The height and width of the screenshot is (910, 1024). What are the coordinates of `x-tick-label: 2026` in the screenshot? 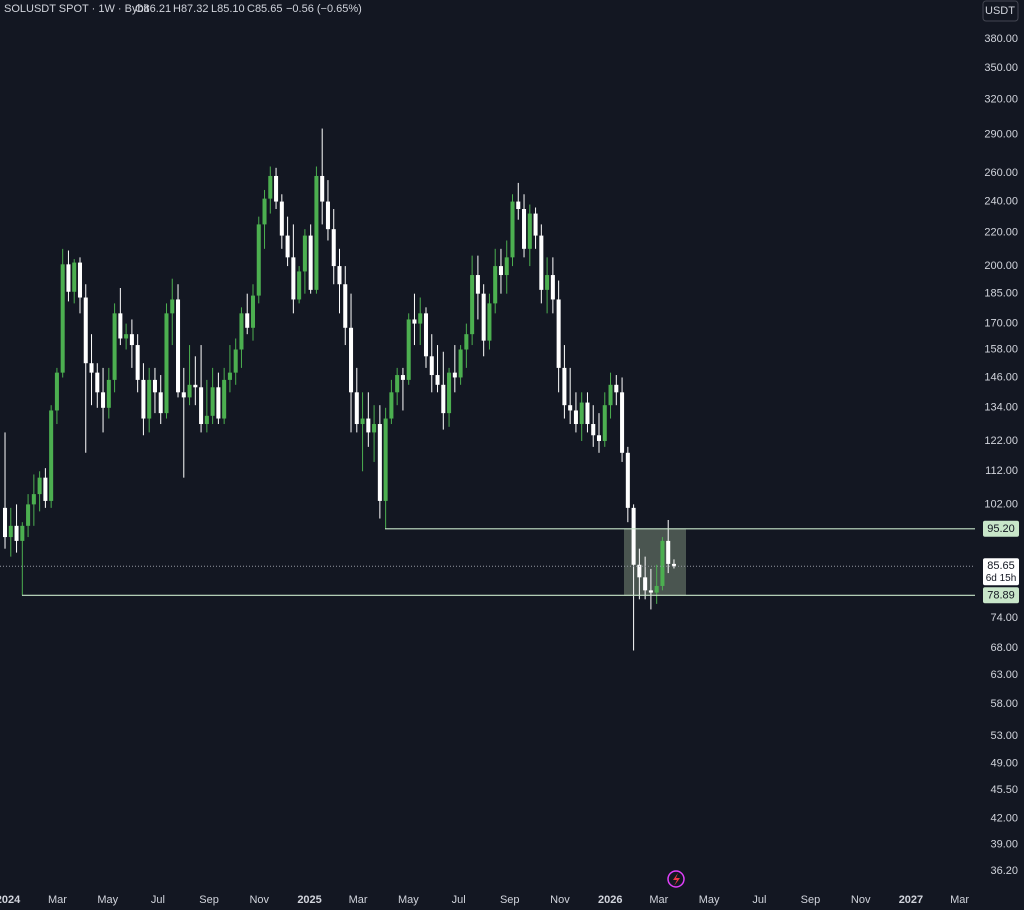 It's located at (610, 900).